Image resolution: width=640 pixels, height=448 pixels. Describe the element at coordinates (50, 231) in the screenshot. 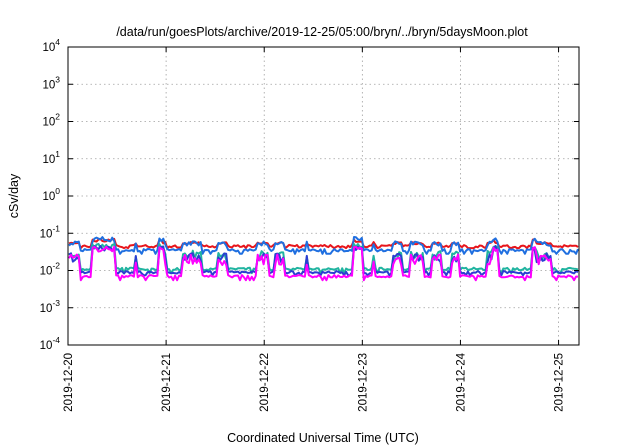

I see `y-tick-label: 10⁻¹` at that location.